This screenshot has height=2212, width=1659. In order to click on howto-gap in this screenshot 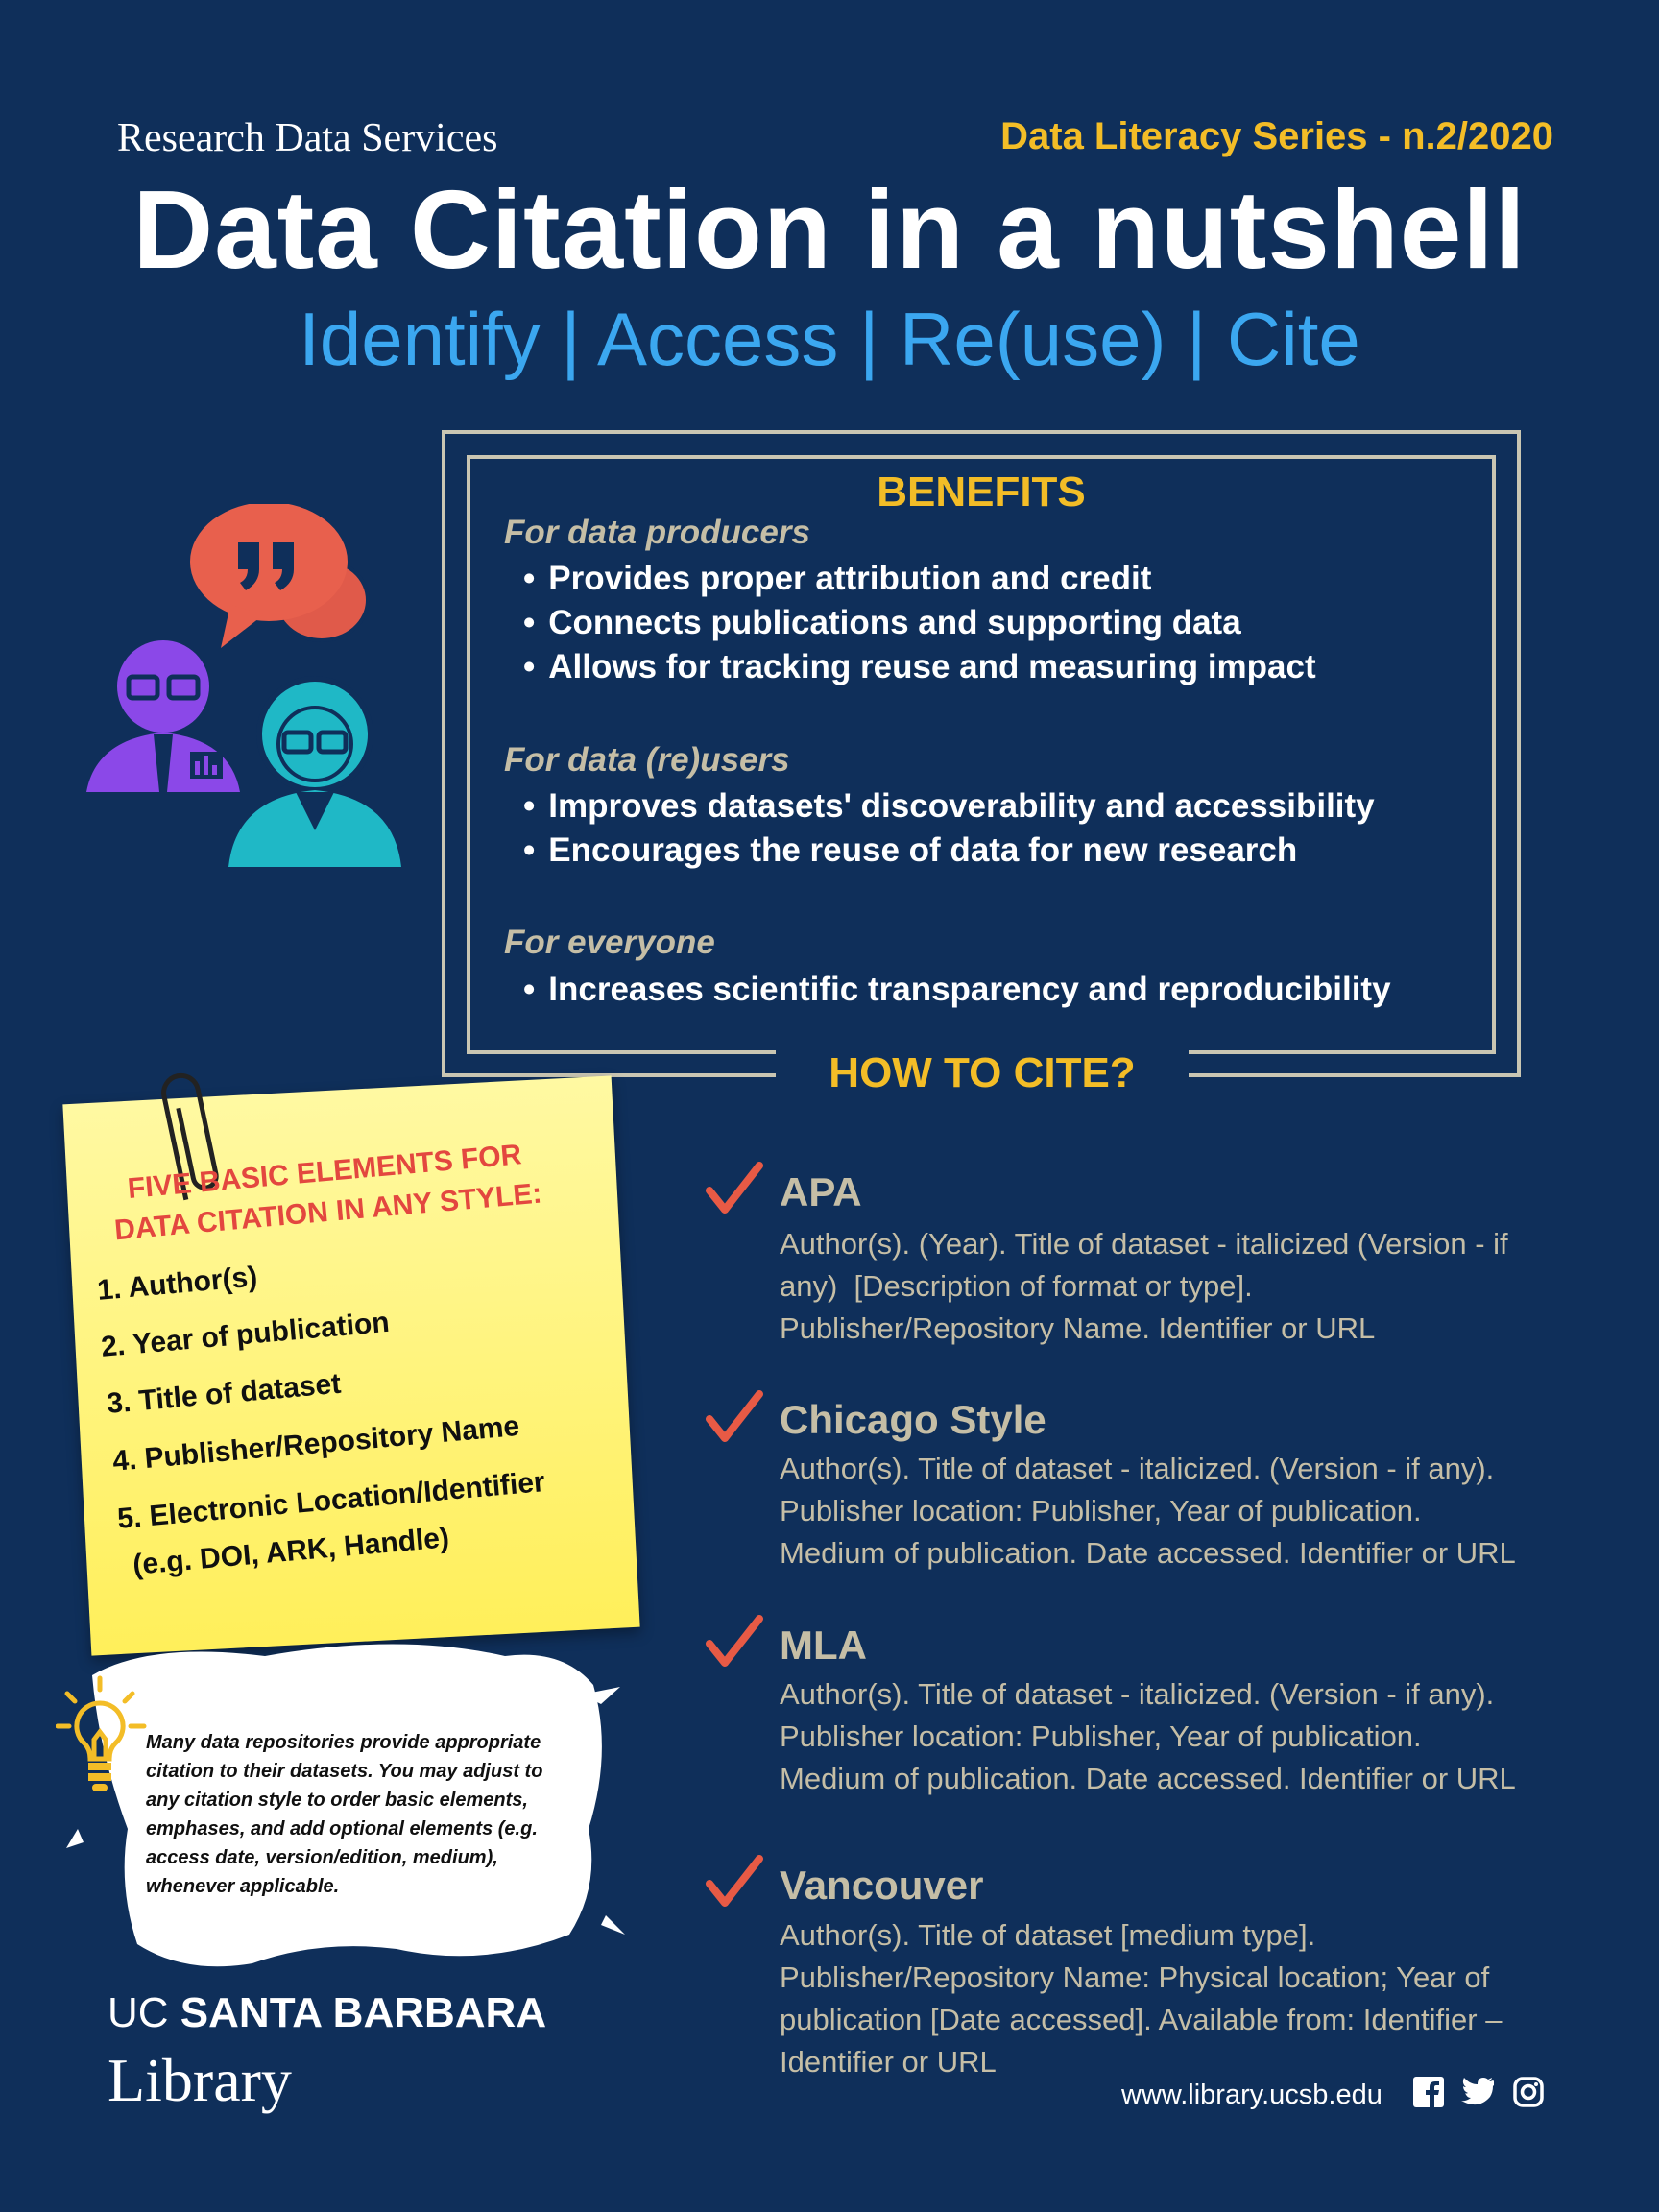, I will do `click(982, 1075)`.